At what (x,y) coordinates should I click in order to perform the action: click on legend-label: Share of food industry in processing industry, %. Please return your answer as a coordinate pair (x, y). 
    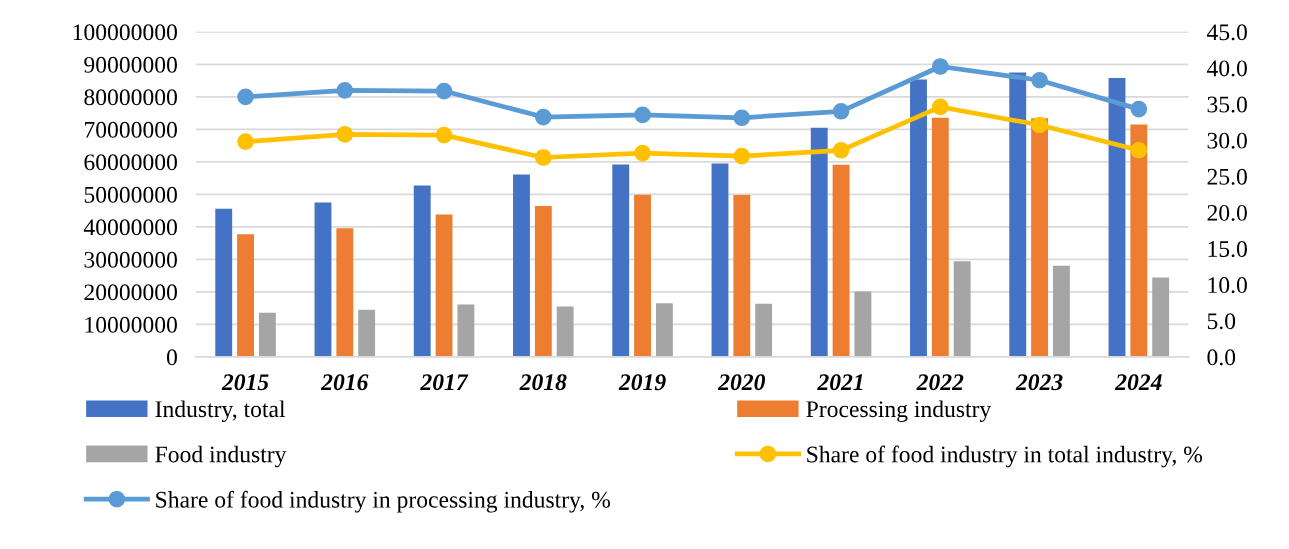
    Looking at the image, I should click on (383, 501).